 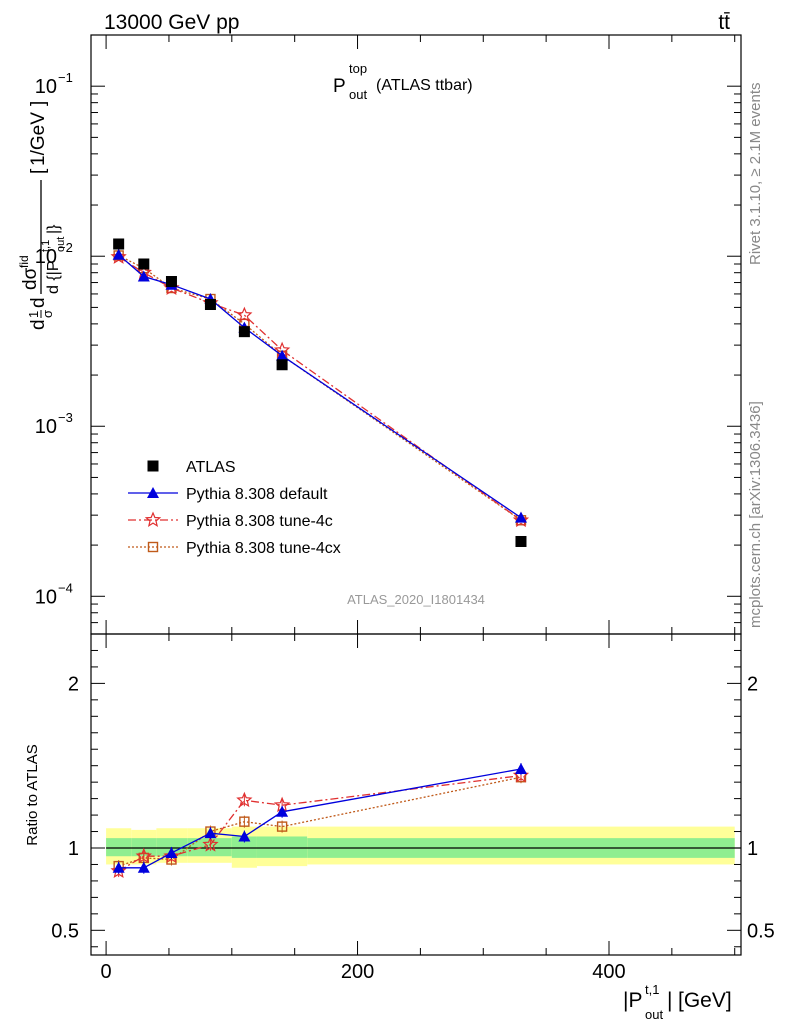 I want to click on energy-label: 13000 GeV pp, so click(x=171, y=22).